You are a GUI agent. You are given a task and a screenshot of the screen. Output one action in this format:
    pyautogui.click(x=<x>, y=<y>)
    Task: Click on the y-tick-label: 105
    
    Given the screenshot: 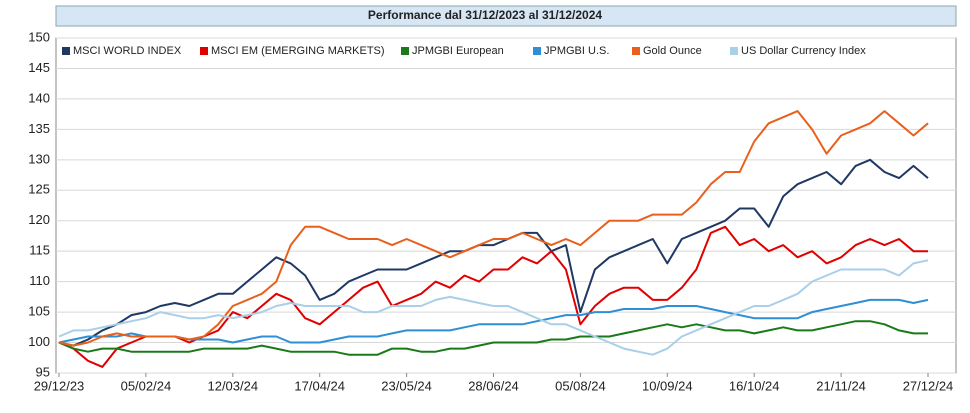 What is the action you would take?
    pyautogui.click(x=39, y=311)
    